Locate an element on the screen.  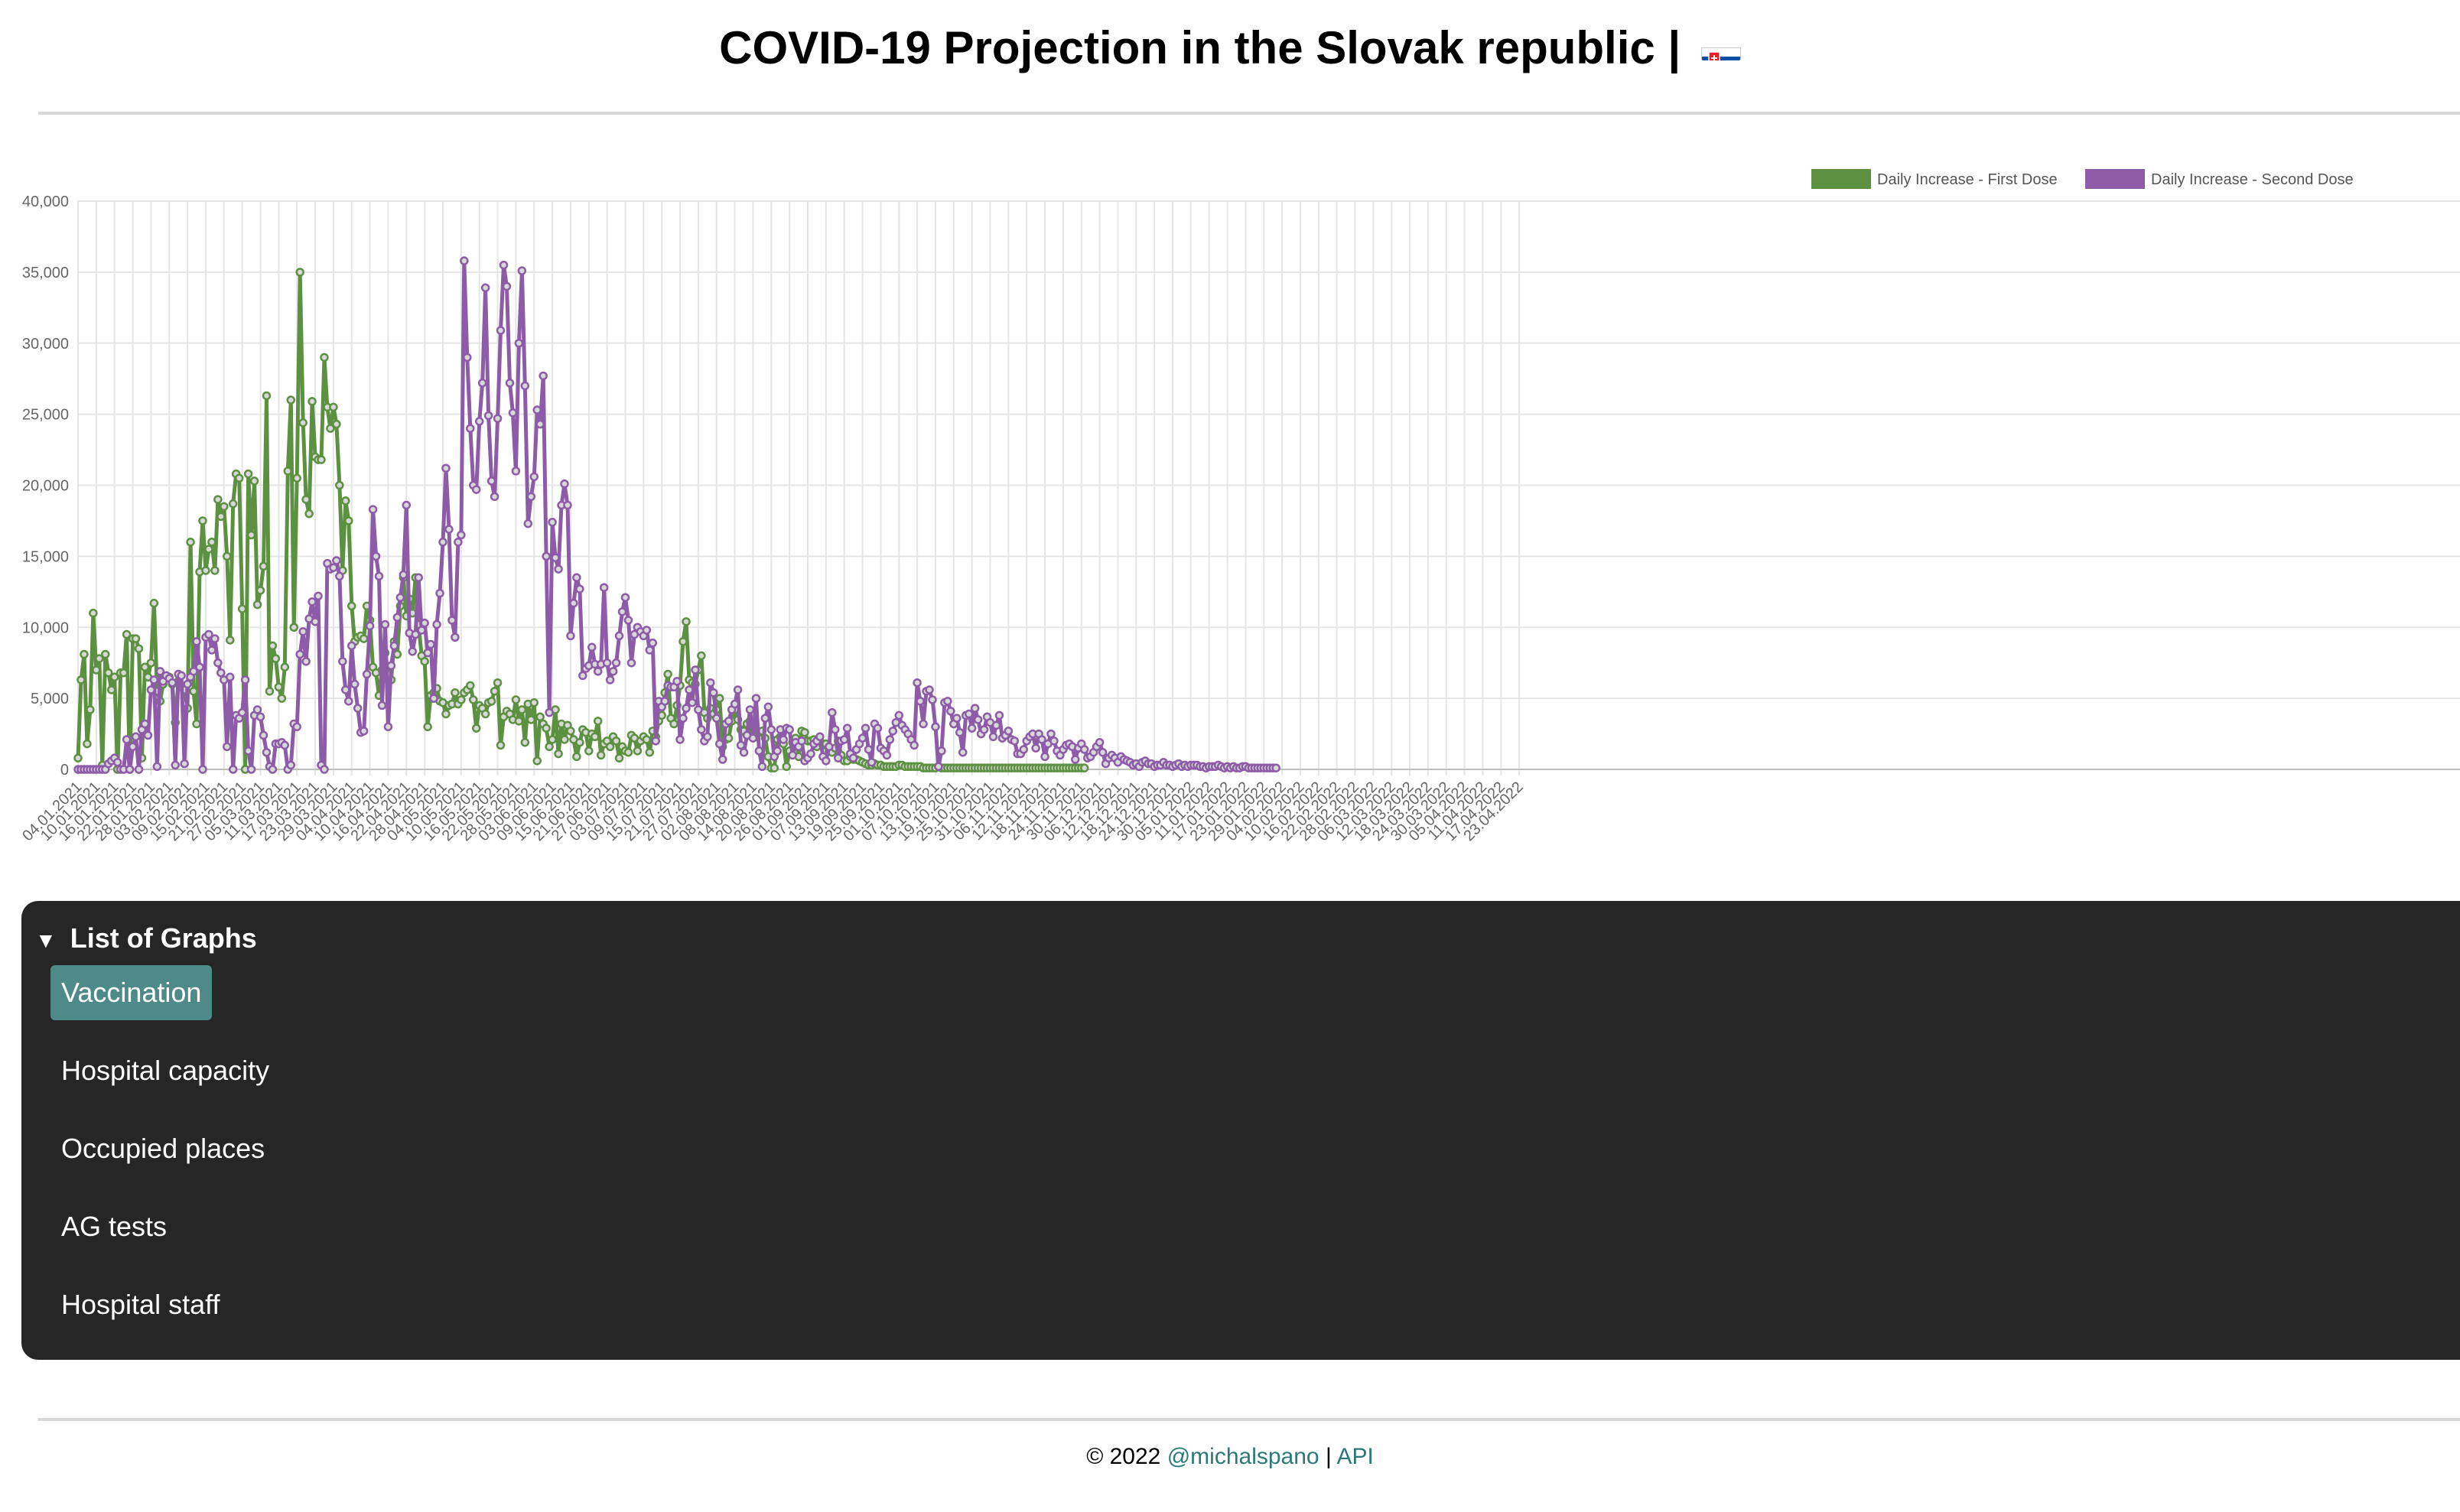
graph-item-hospital-staff: Hospital staff is located at coordinates (141, 1304).